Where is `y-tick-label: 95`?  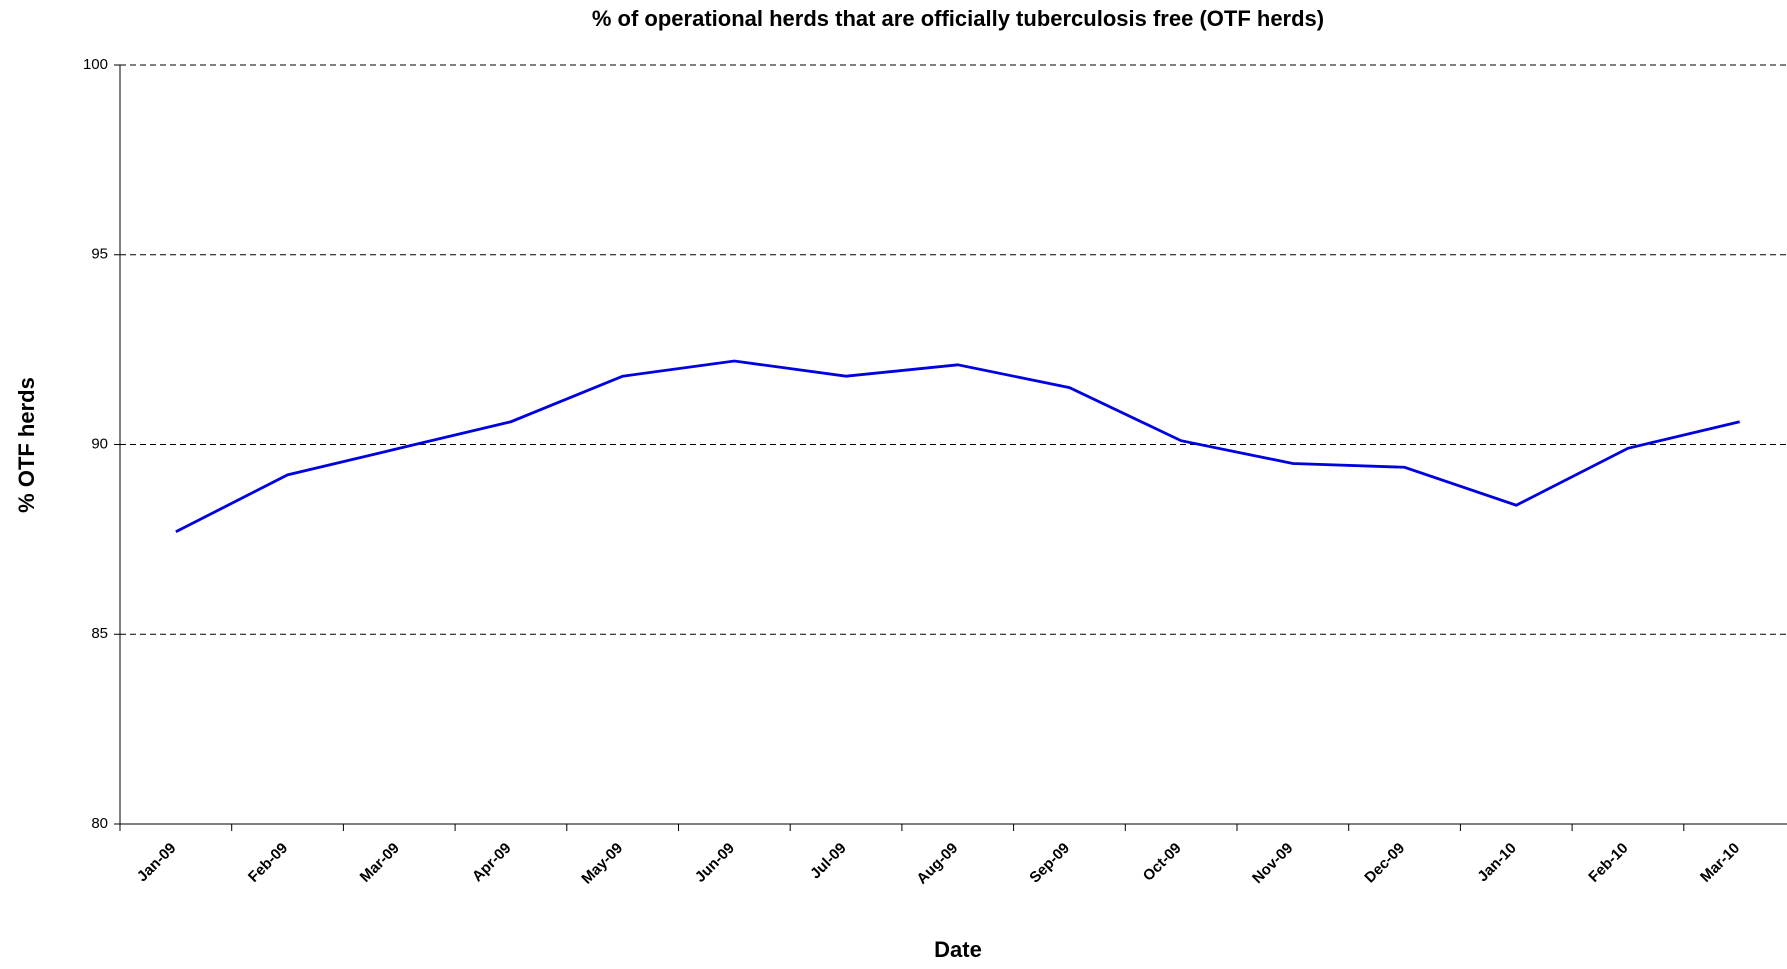 y-tick-label: 95 is located at coordinates (99, 254).